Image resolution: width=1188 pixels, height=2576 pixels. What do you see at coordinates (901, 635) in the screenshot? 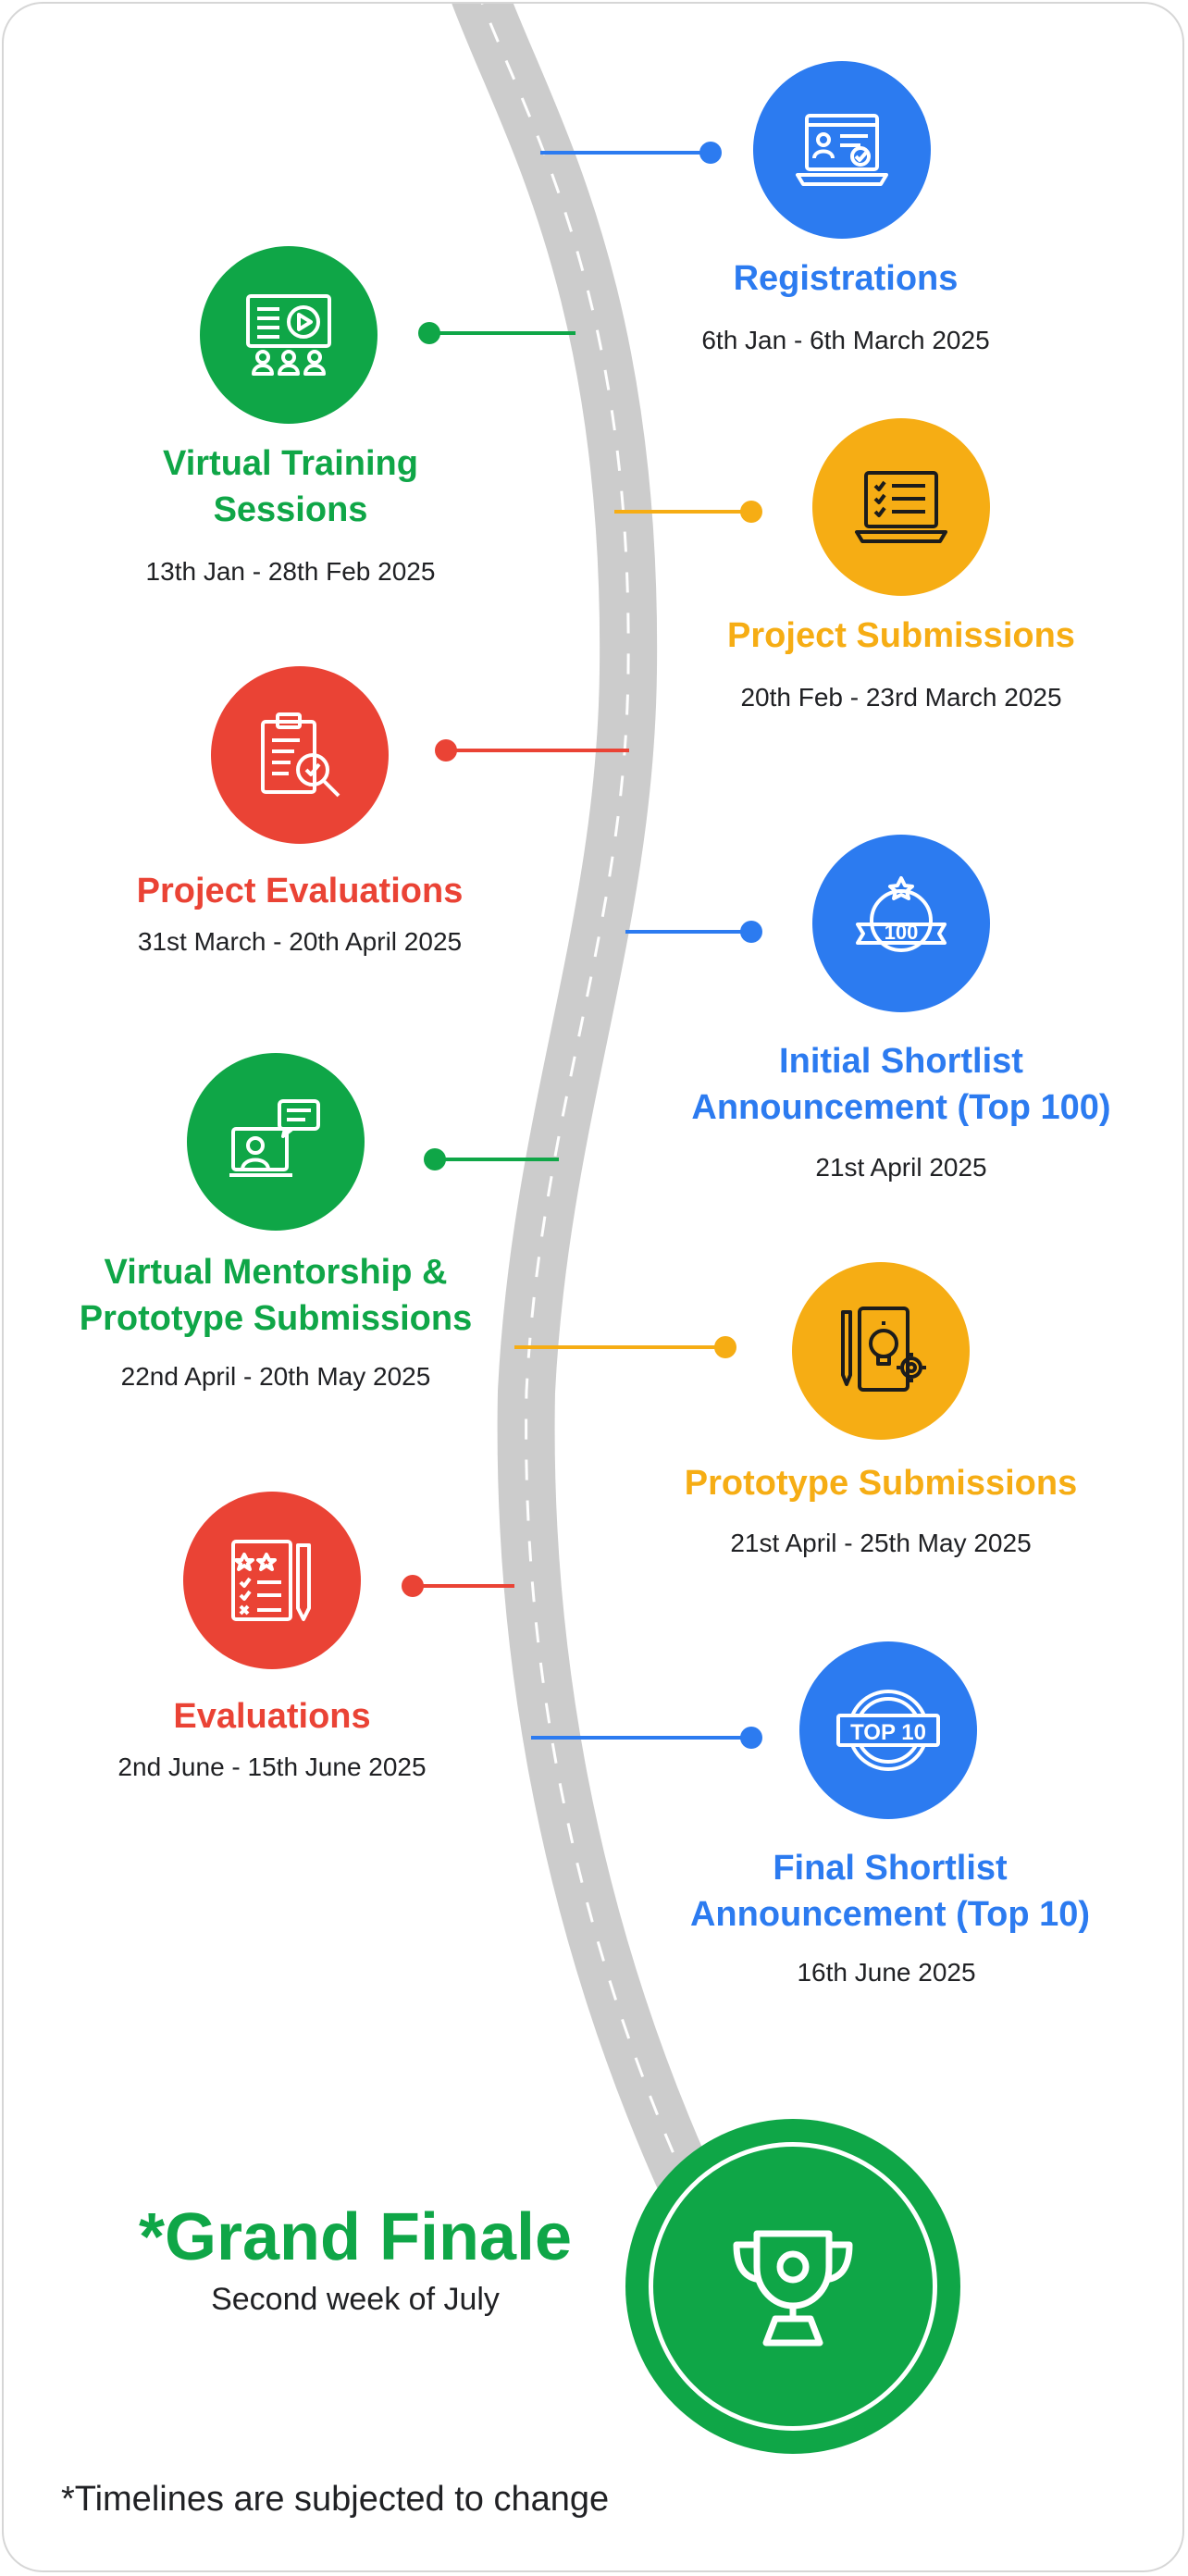
I see `milestone-title: Project Submissions` at bounding box center [901, 635].